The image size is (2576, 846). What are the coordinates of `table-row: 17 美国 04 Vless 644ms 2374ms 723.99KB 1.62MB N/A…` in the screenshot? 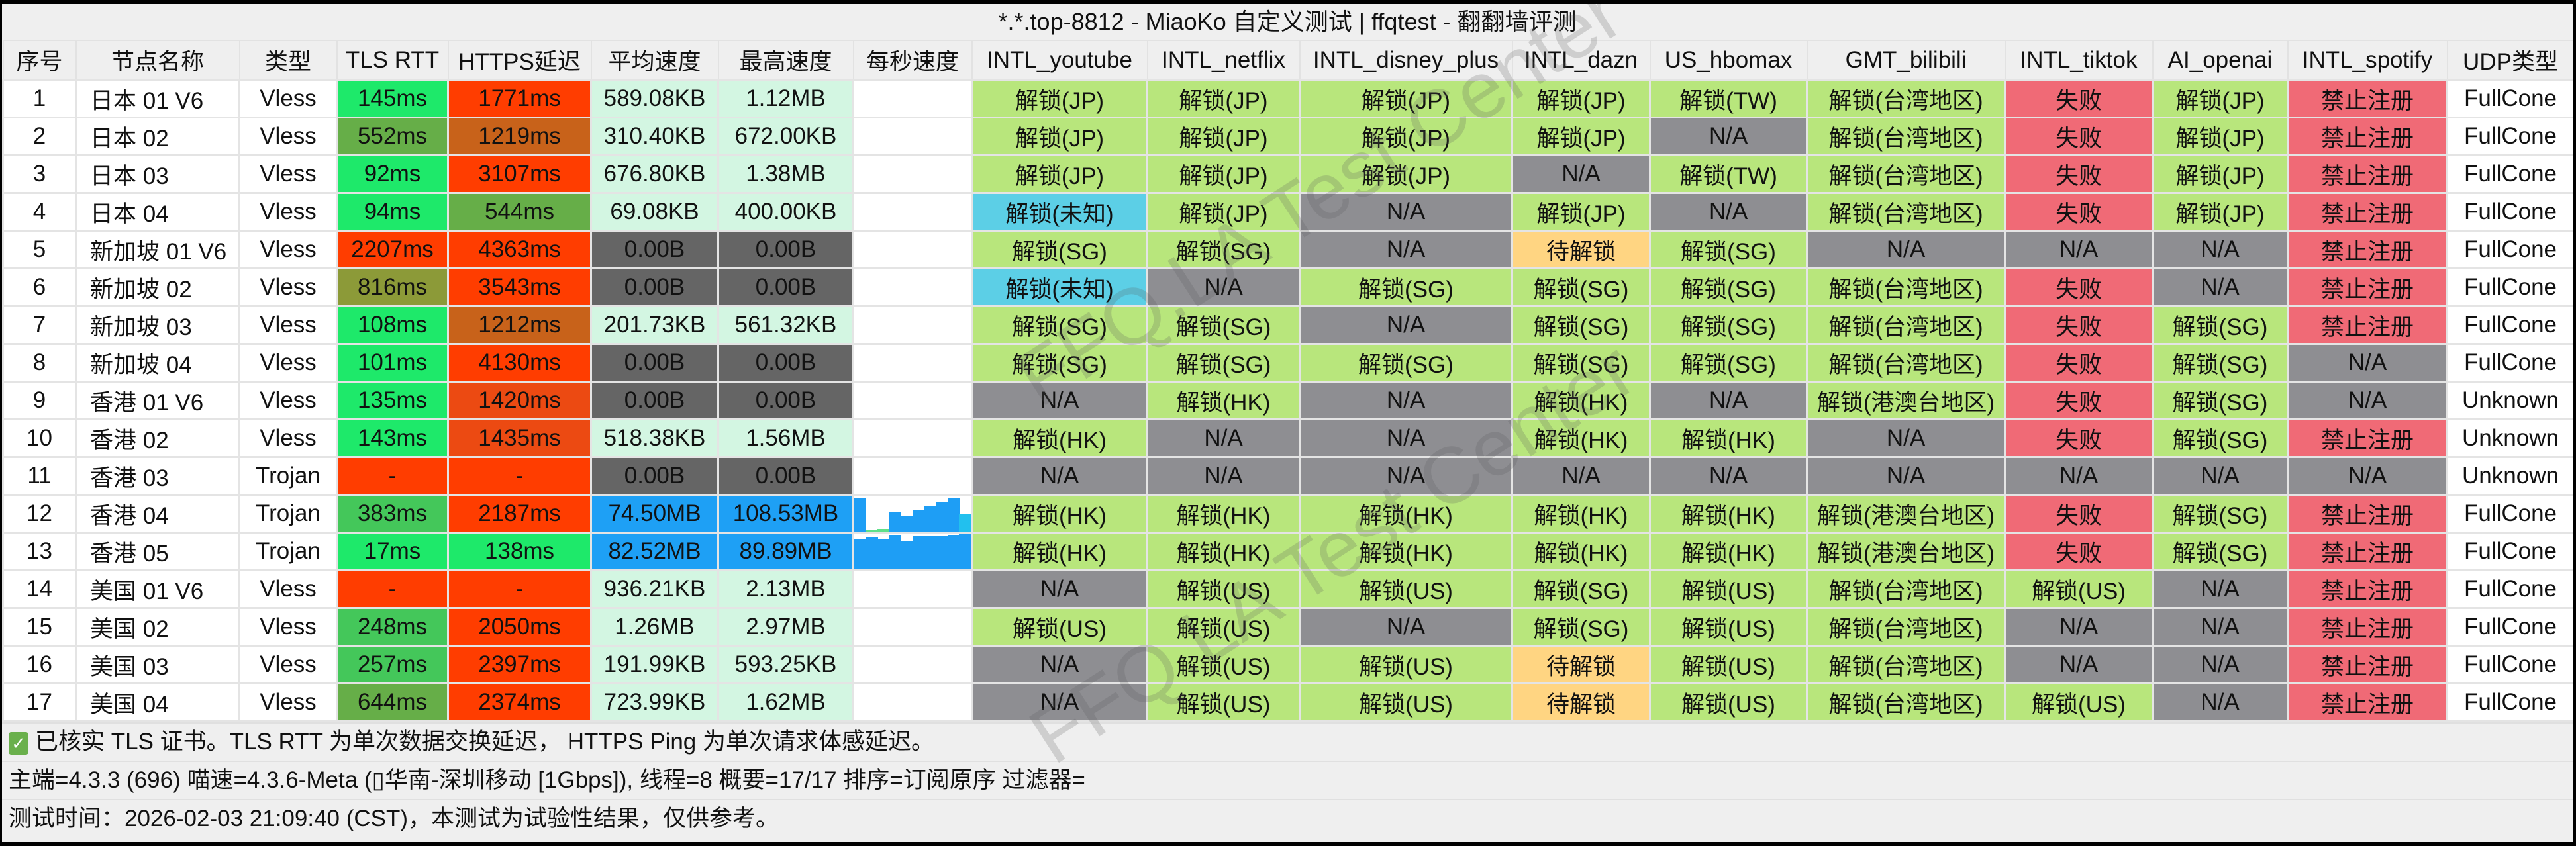 It's located at (1287, 702).